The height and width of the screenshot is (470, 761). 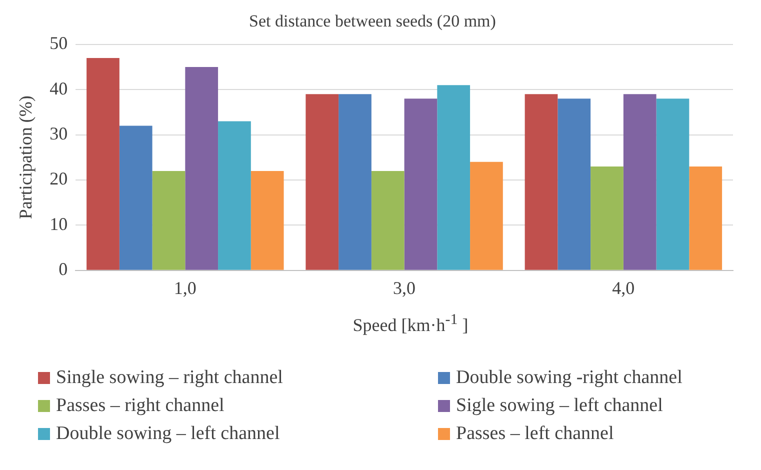 What do you see at coordinates (168, 434) in the screenshot?
I see `legend-label: Double sowing – left channel` at bounding box center [168, 434].